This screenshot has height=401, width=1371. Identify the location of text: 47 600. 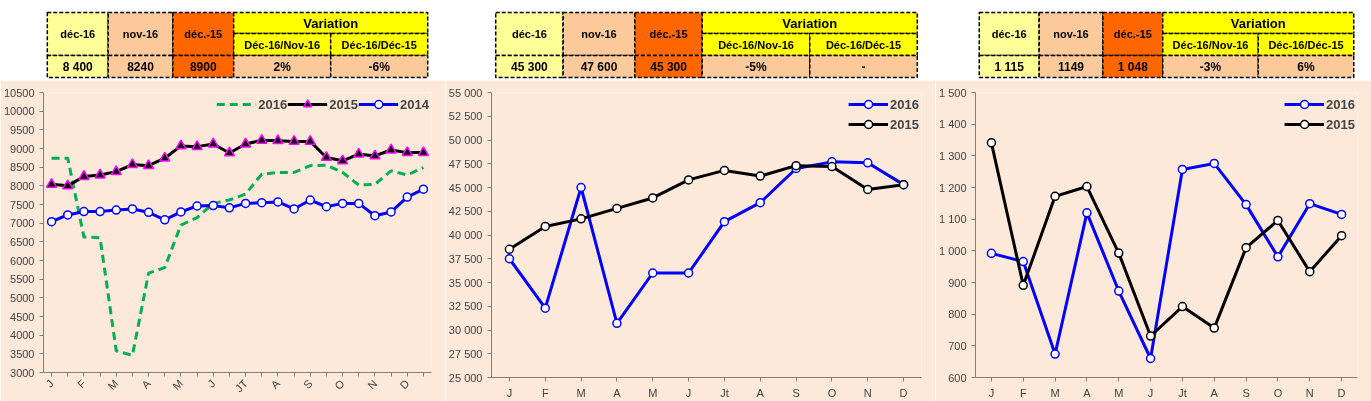
(599, 66).